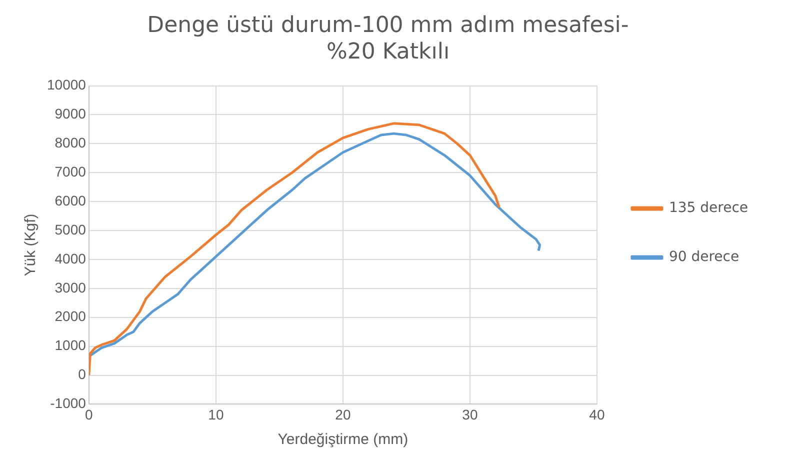  What do you see at coordinates (343, 414) in the screenshot?
I see `x-tick-label: 20` at bounding box center [343, 414].